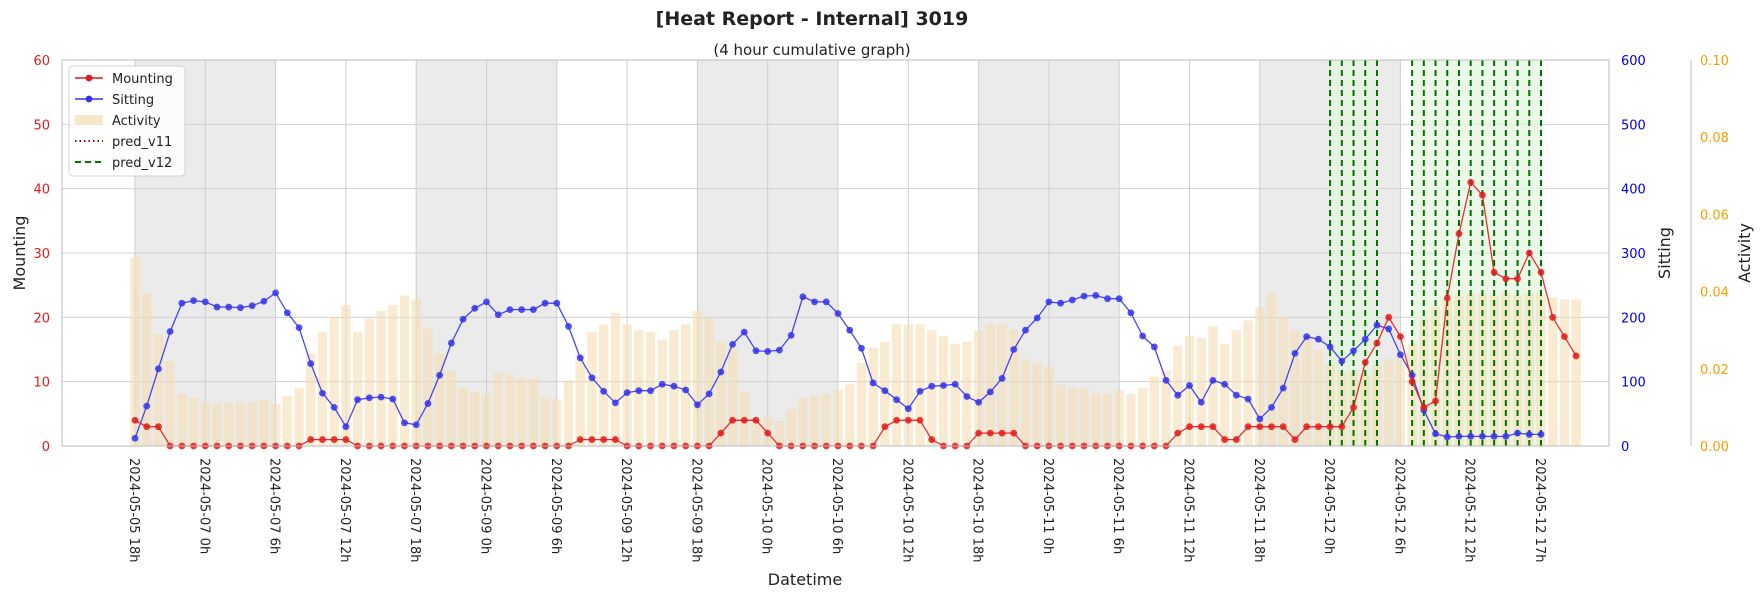  I want to click on x-tick-label: 2024-05-11 12h, so click(1188, 510).